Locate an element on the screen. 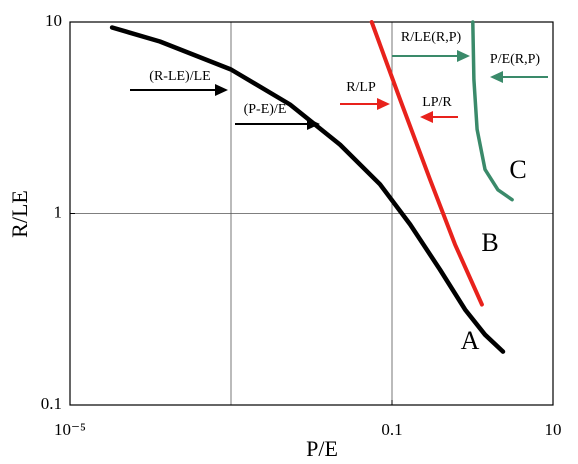  annotation-text: LP/R is located at coordinates (437, 102).